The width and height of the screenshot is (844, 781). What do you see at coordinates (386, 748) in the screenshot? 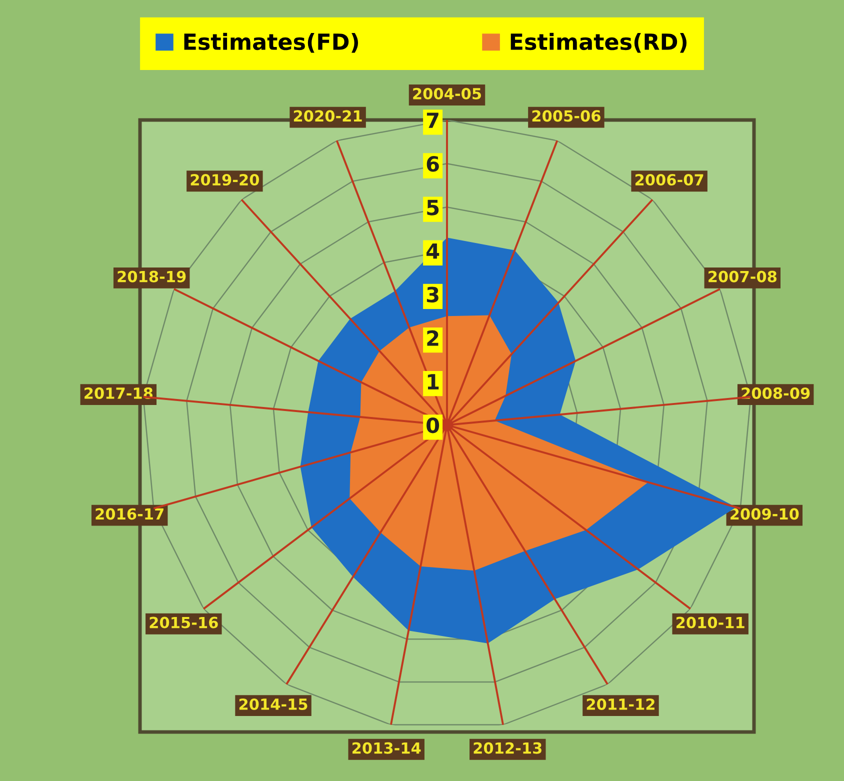
I see `spoke-label: 2013-14` at bounding box center [386, 748].